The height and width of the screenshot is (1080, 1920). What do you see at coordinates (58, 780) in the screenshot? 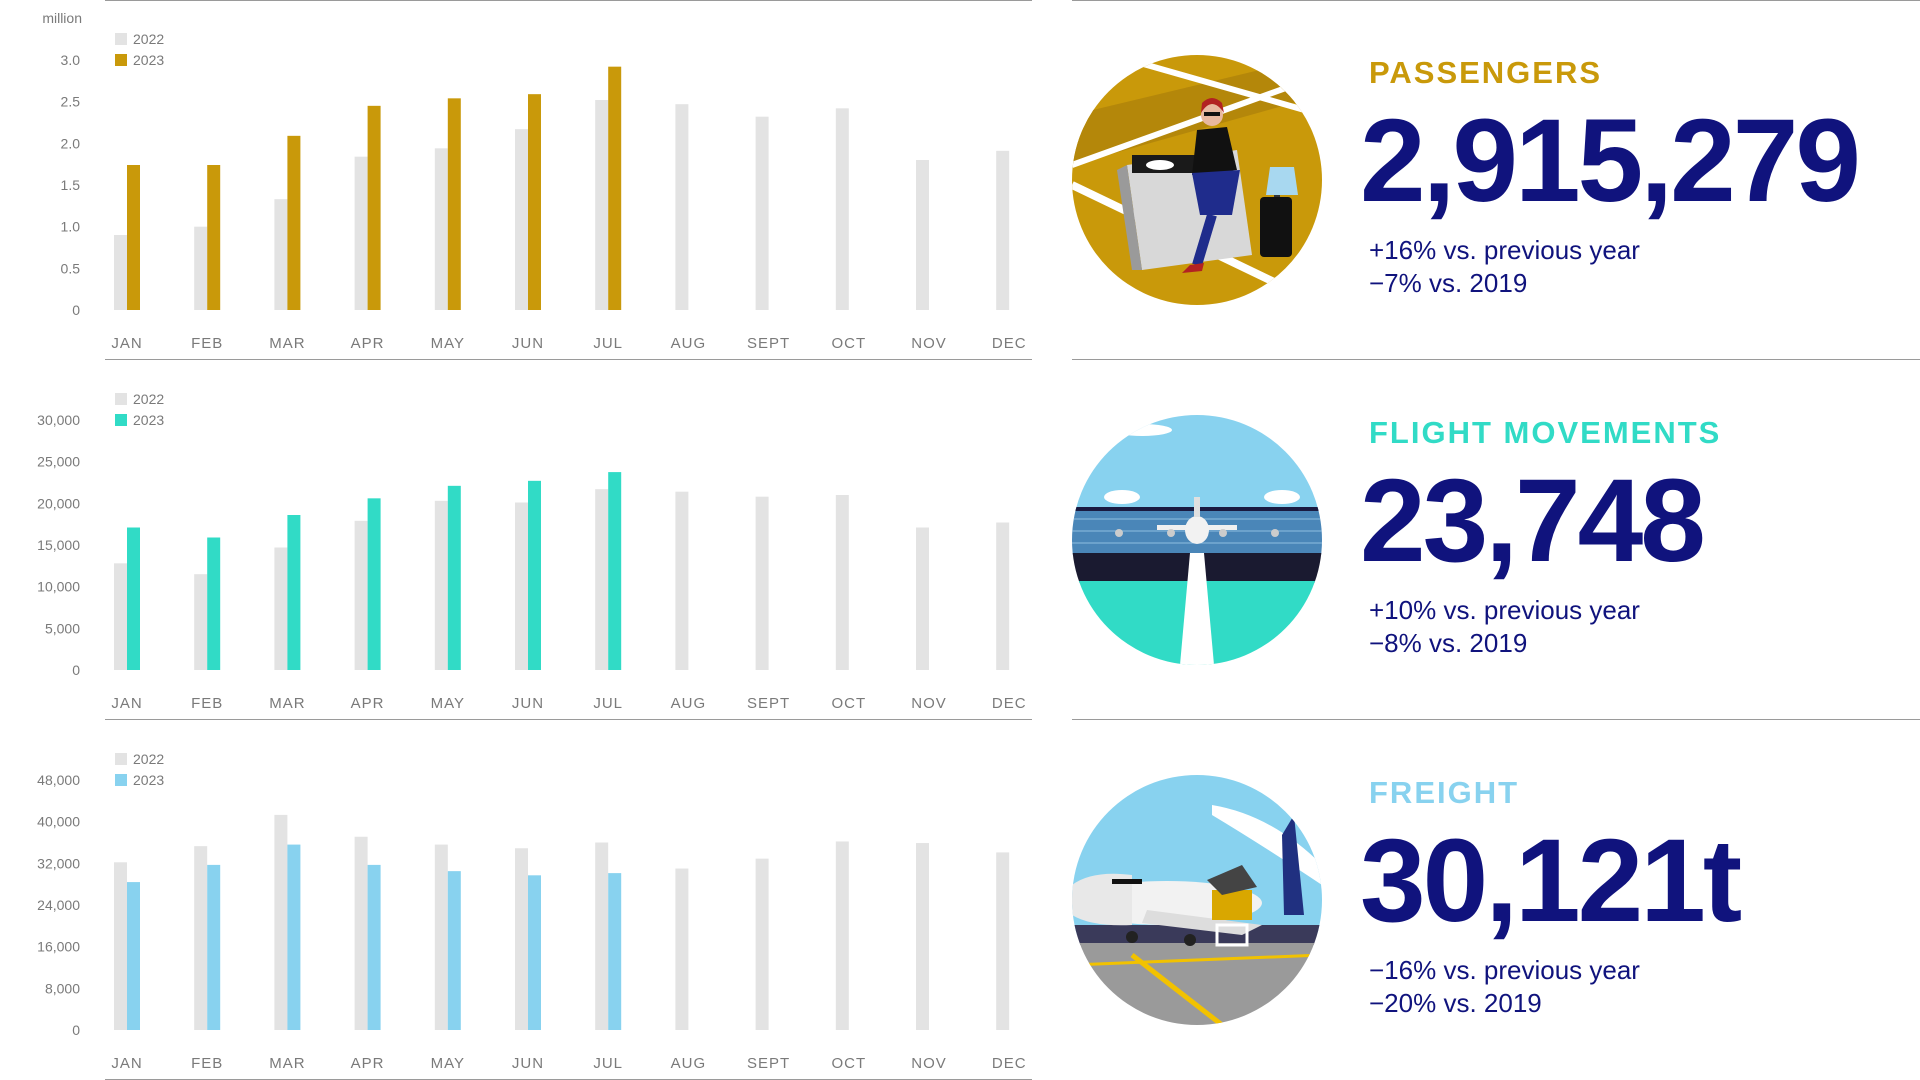
I see `y-tick-label: 48,000` at bounding box center [58, 780].